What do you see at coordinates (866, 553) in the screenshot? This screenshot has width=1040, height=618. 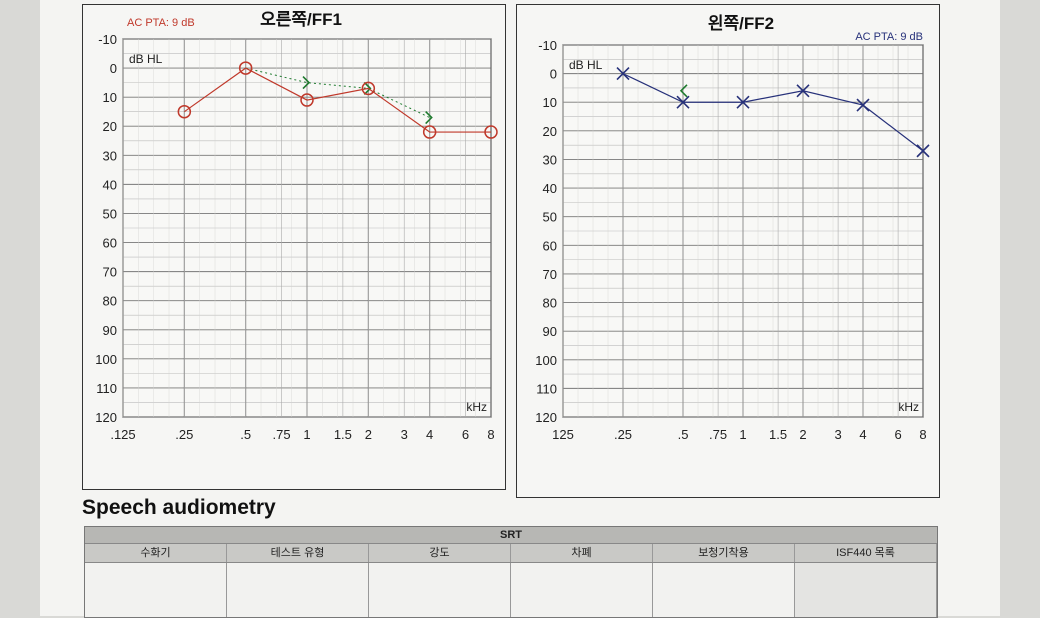 I see `srt-col-isf-list: ISF440 목록` at bounding box center [866, 553].